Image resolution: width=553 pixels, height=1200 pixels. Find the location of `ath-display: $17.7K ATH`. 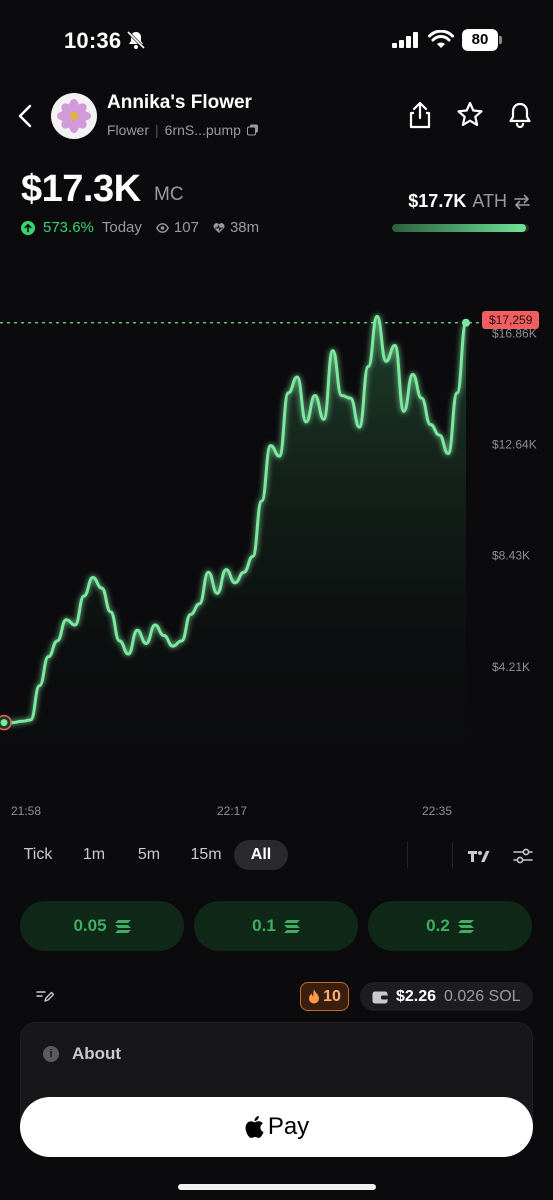

ath-display: $17.7K ATH is located at coordinates (469, 201).